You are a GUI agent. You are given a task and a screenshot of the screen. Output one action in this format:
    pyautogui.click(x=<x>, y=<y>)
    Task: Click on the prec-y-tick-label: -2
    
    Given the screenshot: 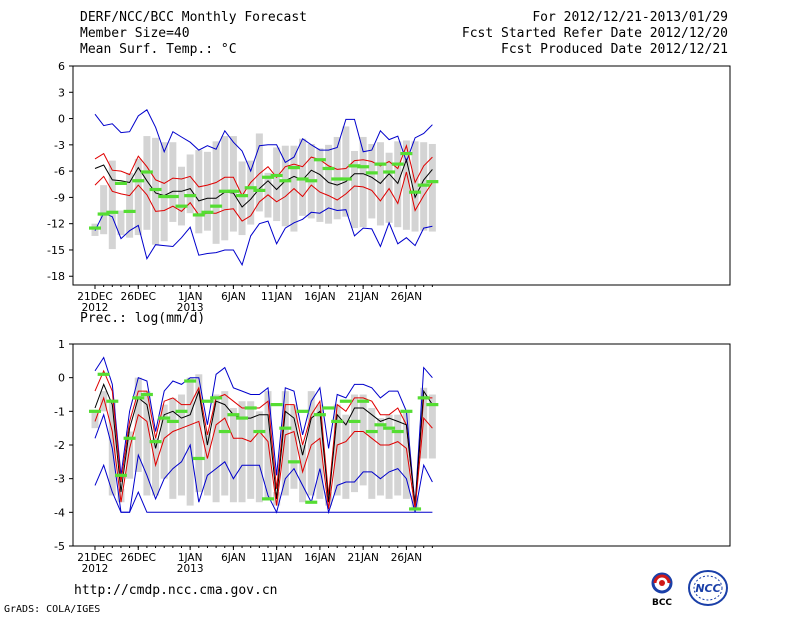 What is the action you would take?
    pyautogui.click(x=59, y=445)
    